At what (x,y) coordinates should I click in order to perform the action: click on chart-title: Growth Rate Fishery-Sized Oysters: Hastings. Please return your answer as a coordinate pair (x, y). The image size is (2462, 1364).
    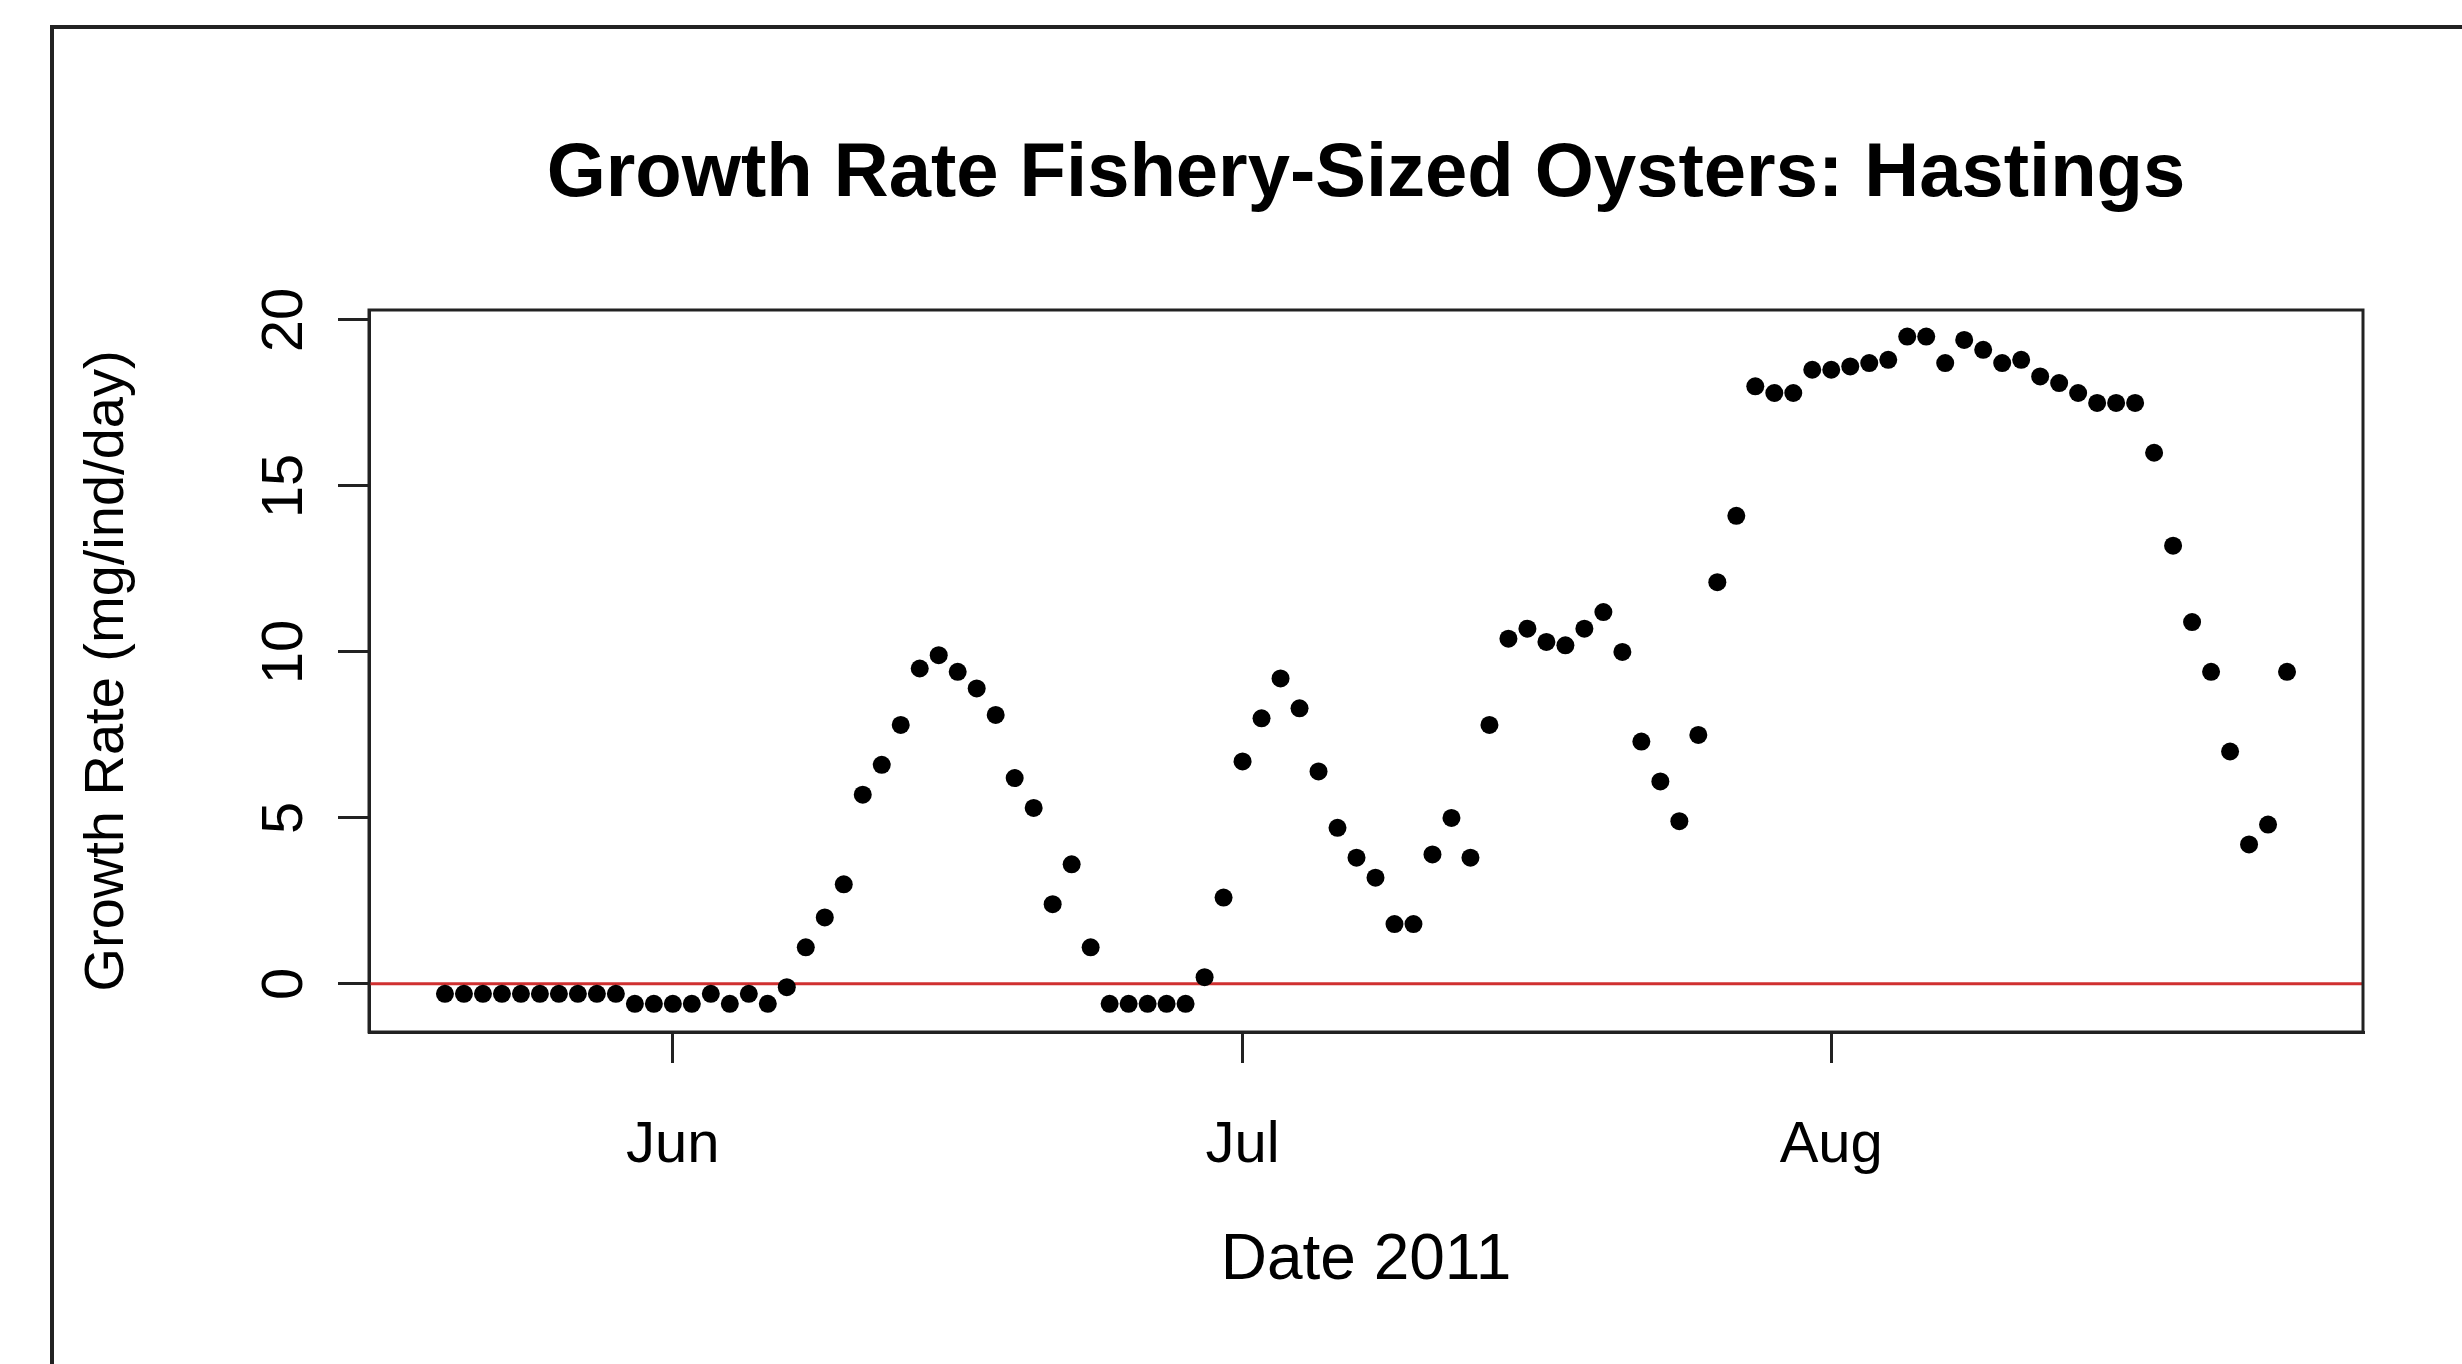
    Looking at the image, I should click on (1366, 170).